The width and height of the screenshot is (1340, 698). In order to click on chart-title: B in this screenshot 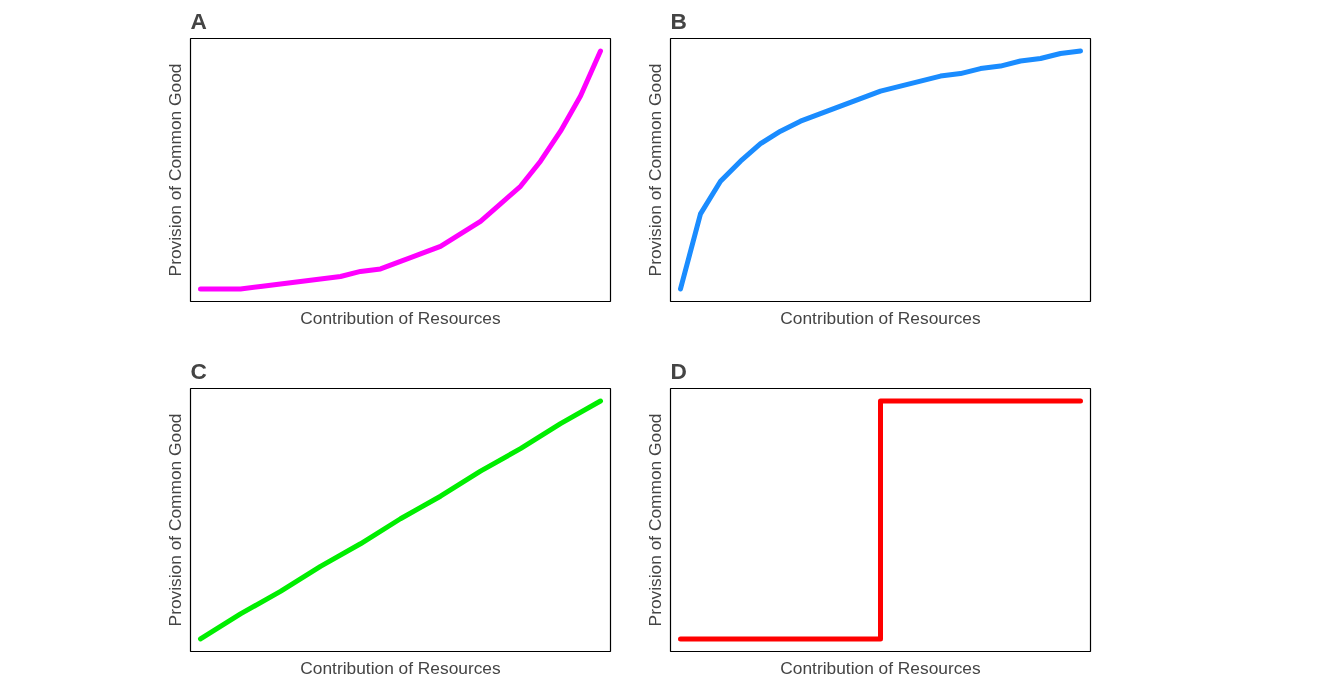, I will do `click(678, 20)`.